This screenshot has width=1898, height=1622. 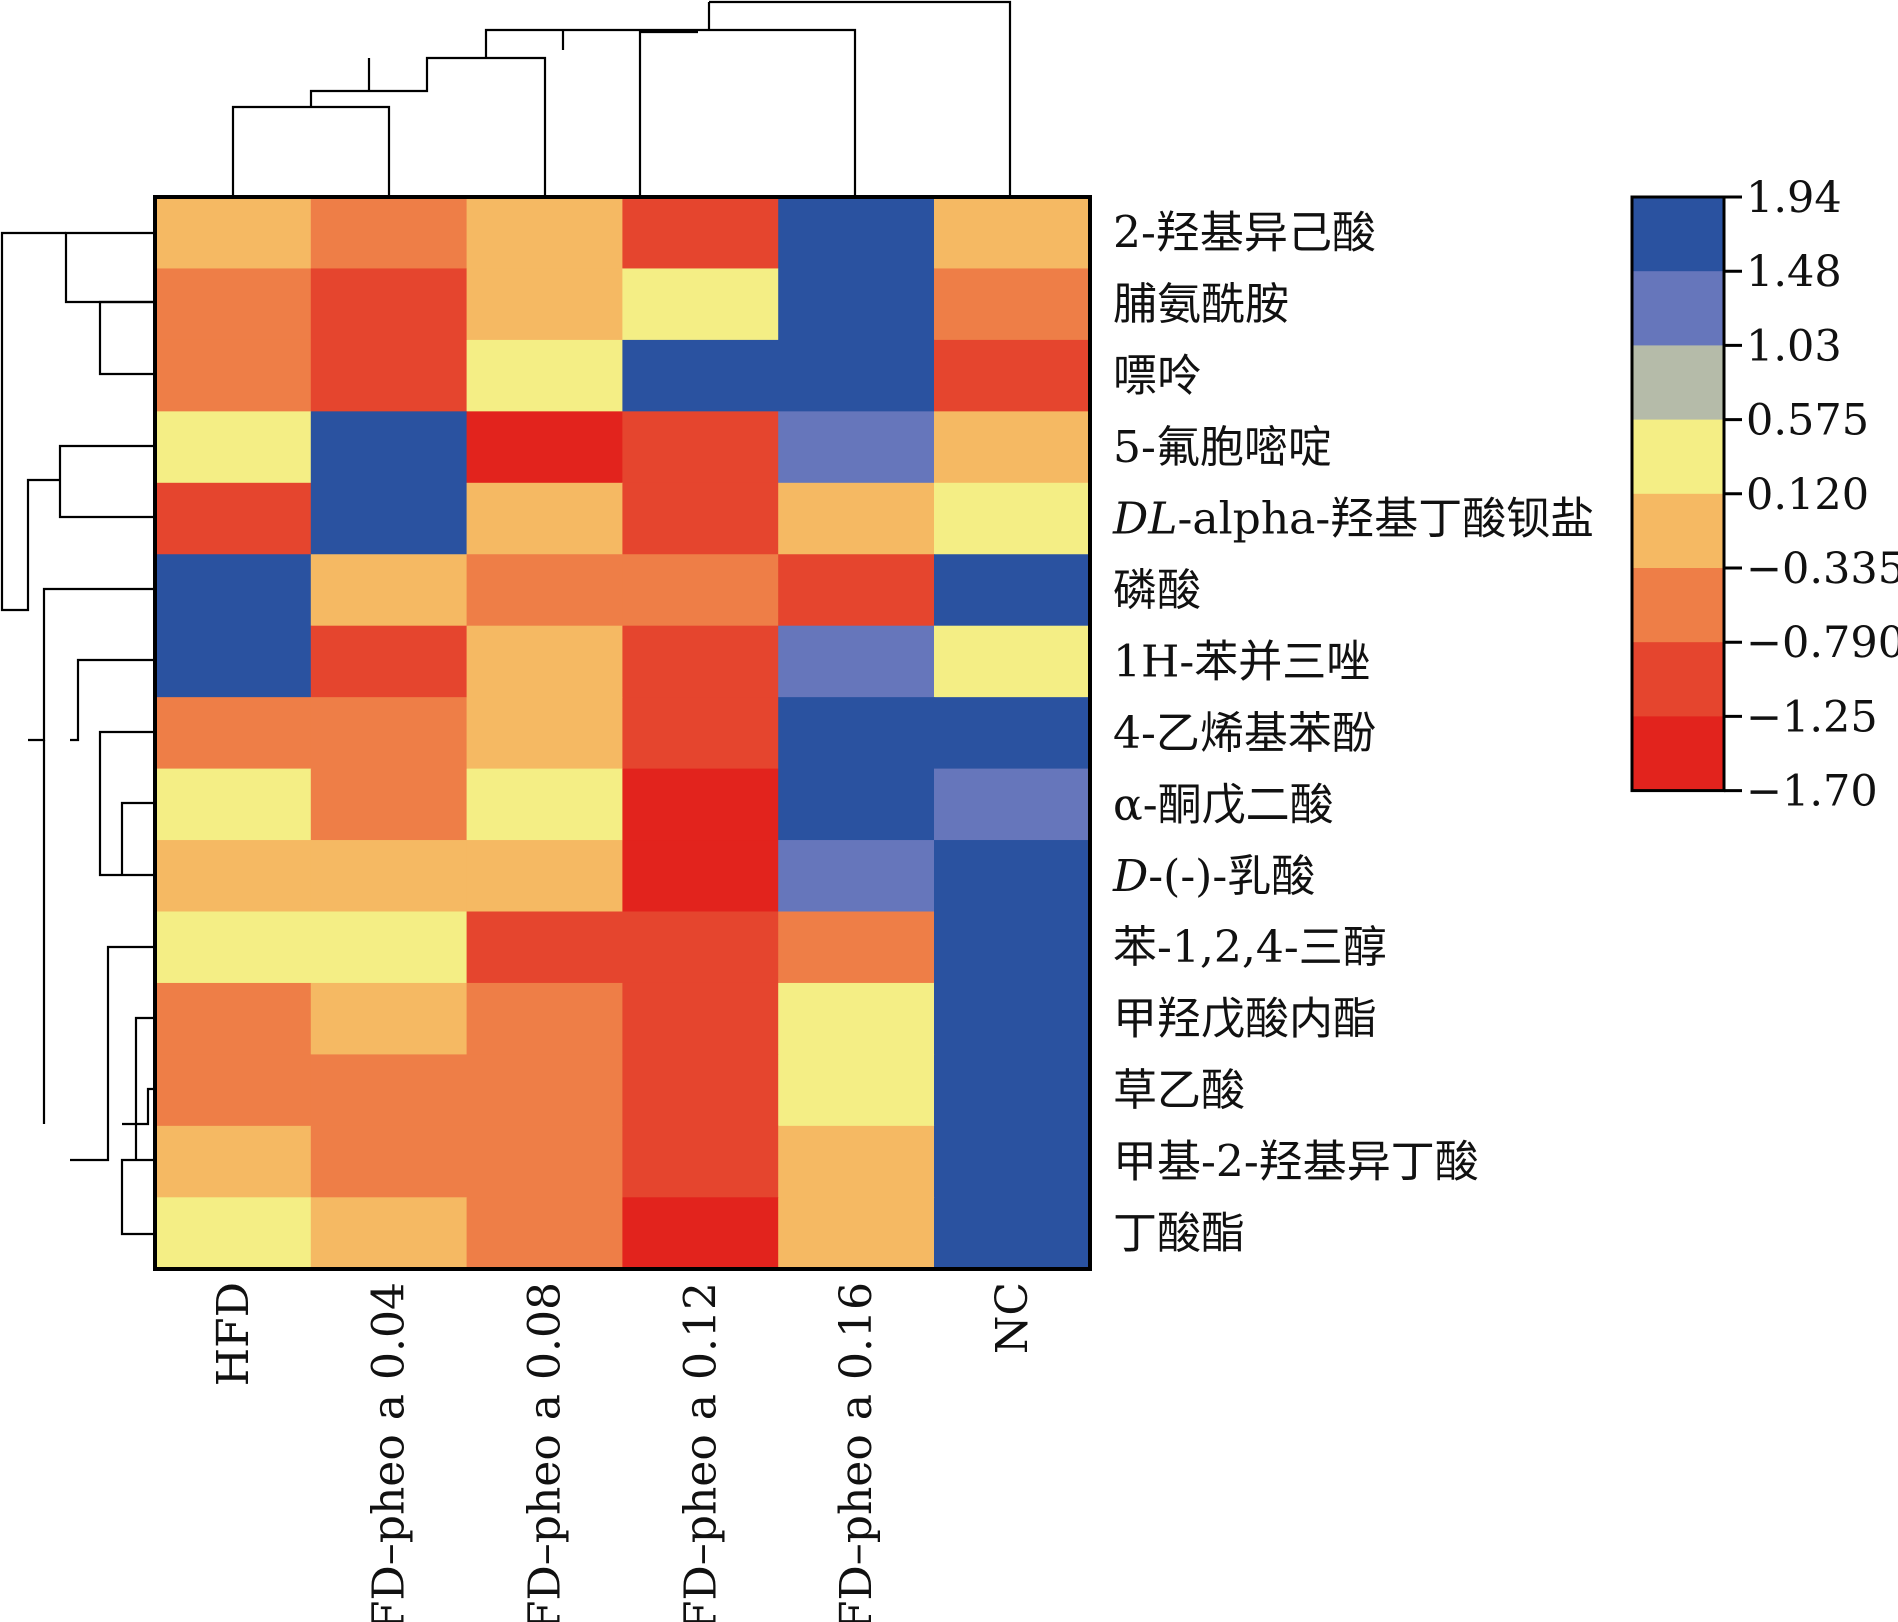 I want to click on color-scale-tick-label: 1.94, so click(x=1794, y=198).